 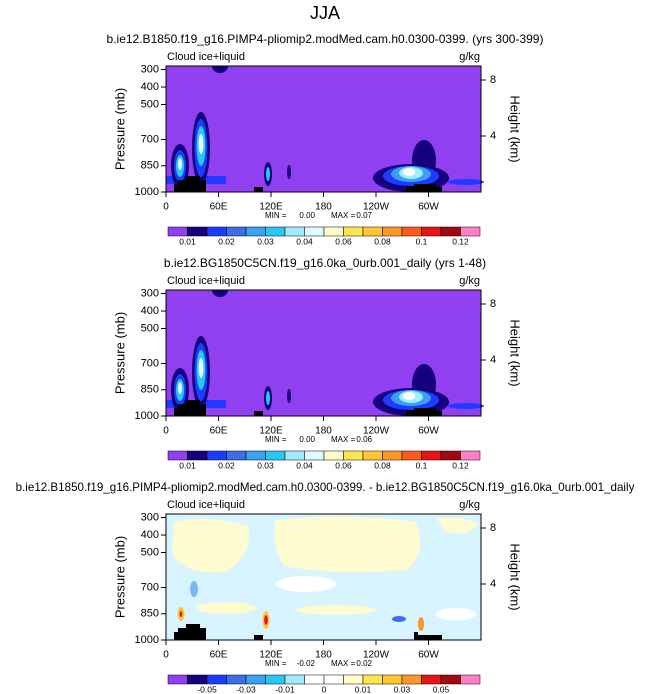 I want to click on y-tick-label: 300, so click(x=150, y=293).